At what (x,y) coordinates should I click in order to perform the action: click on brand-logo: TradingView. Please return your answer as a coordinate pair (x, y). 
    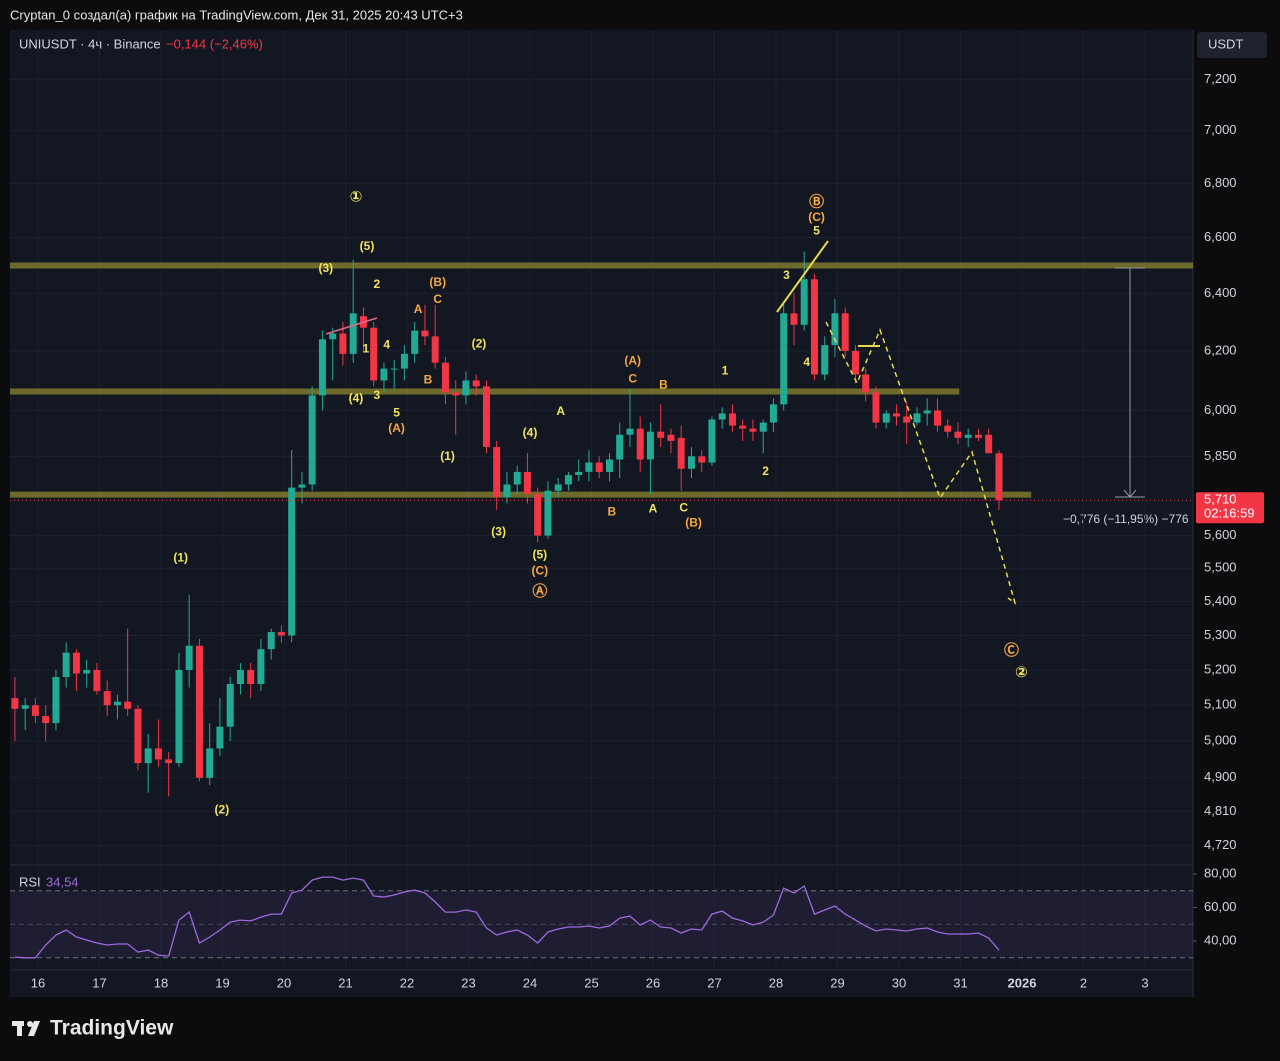
    Looking at the image, I should click on (93, 1028).